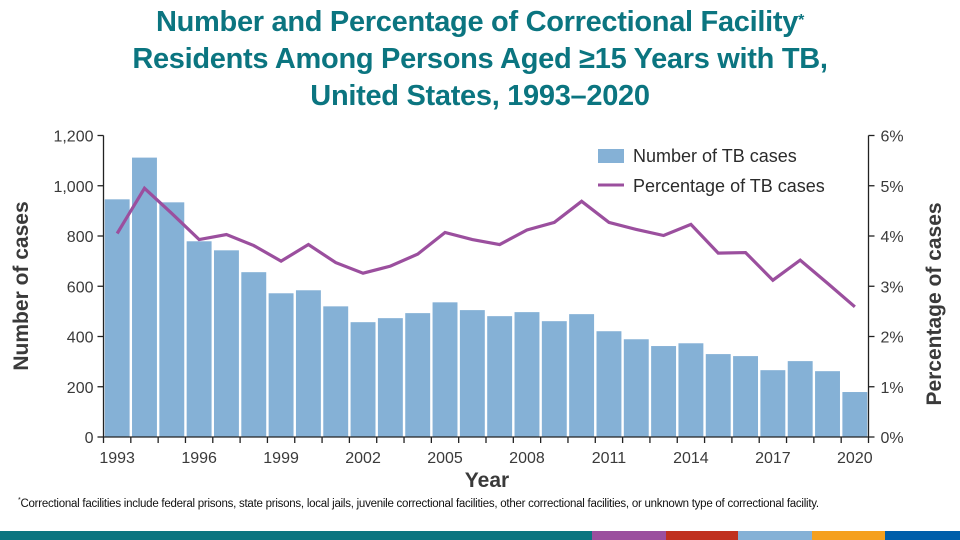  I want to click on bar-2004, so click(418, 375).